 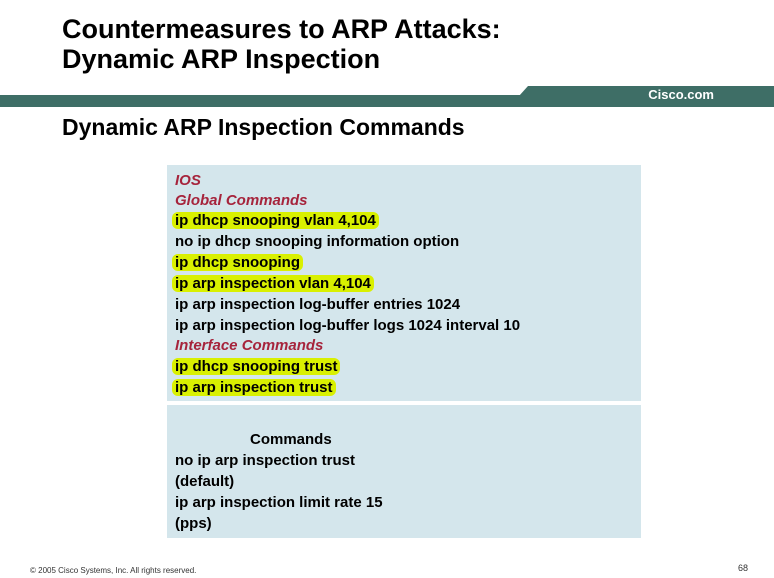 I want to click on command-line: ip arp inspection trust, so click(x=254, y=388).